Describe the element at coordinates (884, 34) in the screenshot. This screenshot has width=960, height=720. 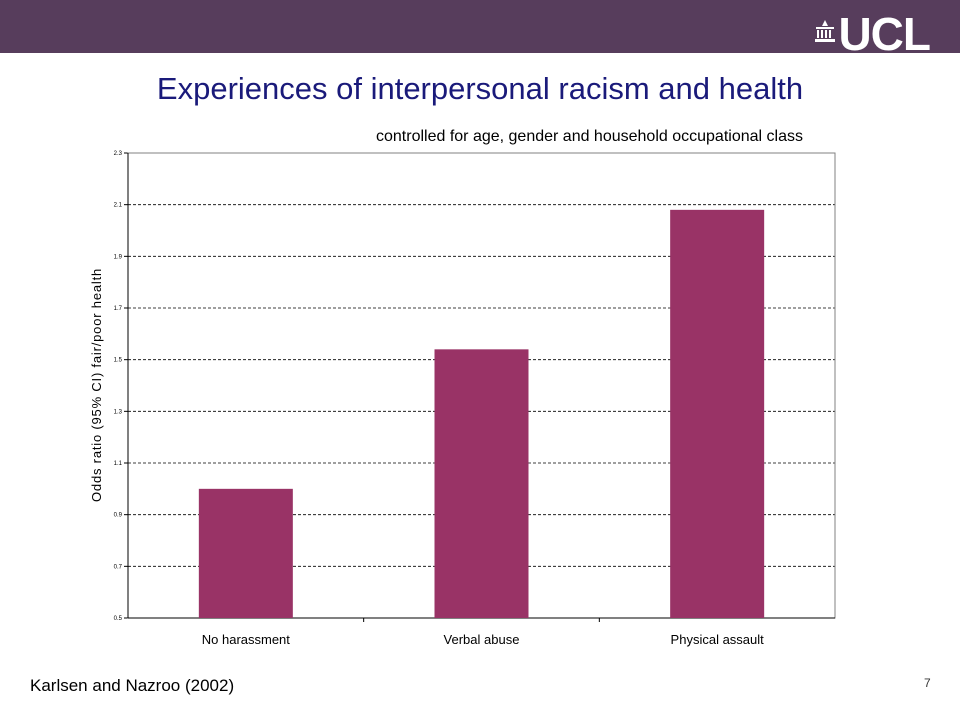
I see `logo-text: UCL` at that location.